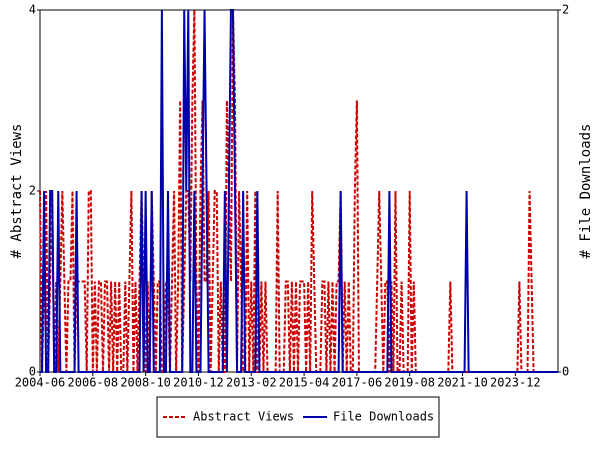  Describe the element at coordinates (93, 383) in the screenshot. I see `x-tick-label: 2006-08` at that location.